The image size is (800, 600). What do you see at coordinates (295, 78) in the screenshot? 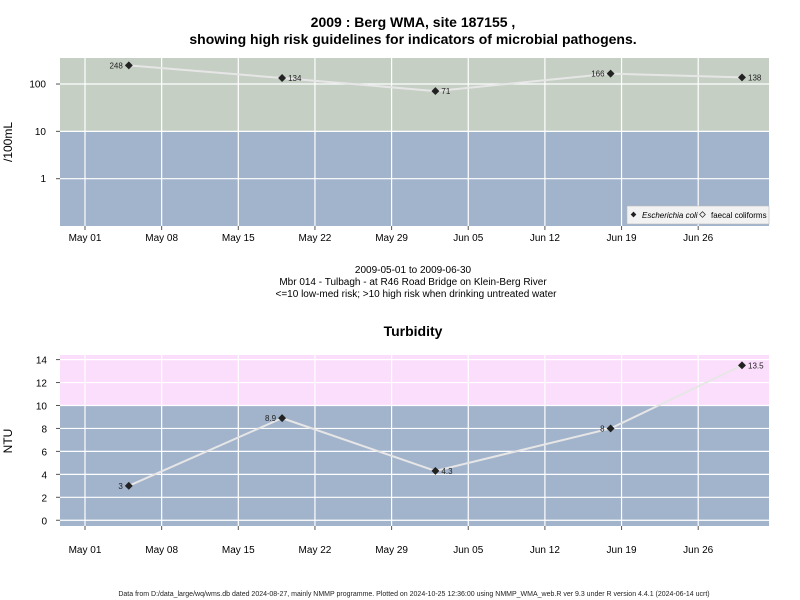
I see `ecoli-data-label: 134` at bounding box center [295, 78].